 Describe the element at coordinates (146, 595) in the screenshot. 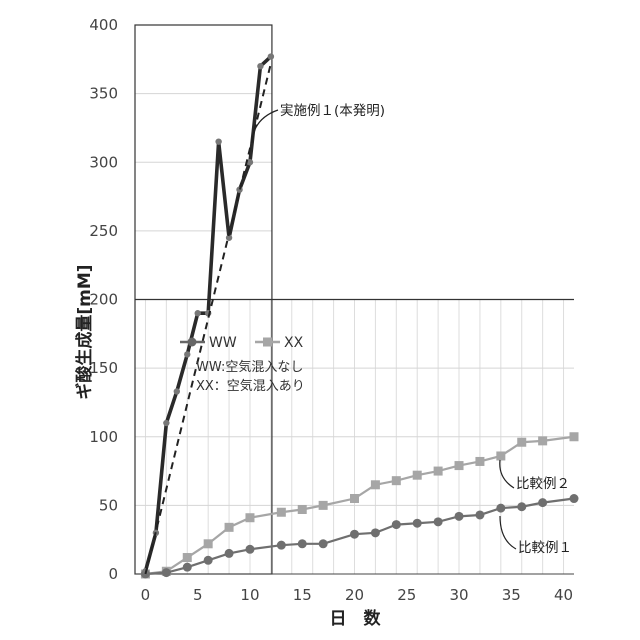

I see `x-tick-label: 0` at that location.